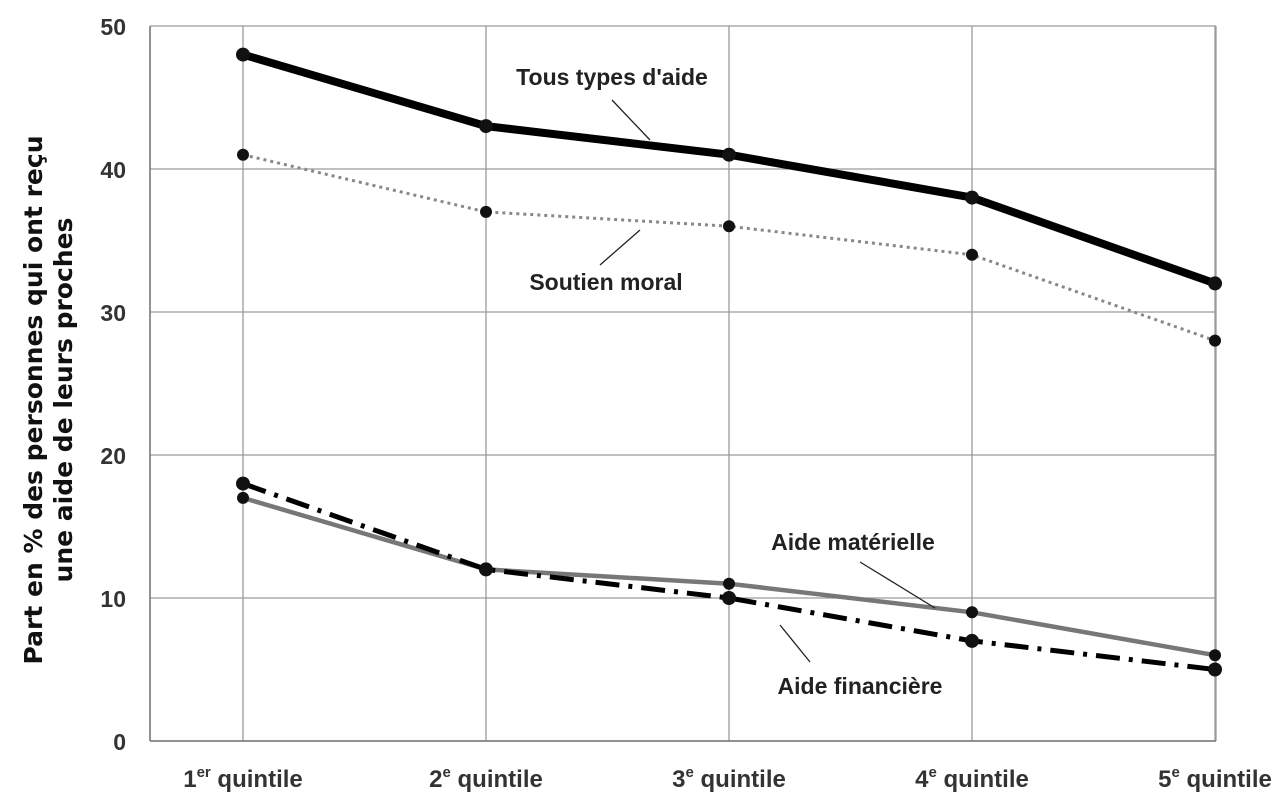  What do you see at coordinates (853, 542) in the screenshot?
I see `annotation-label: Aide matérielle` at bounding box center [853, 542].